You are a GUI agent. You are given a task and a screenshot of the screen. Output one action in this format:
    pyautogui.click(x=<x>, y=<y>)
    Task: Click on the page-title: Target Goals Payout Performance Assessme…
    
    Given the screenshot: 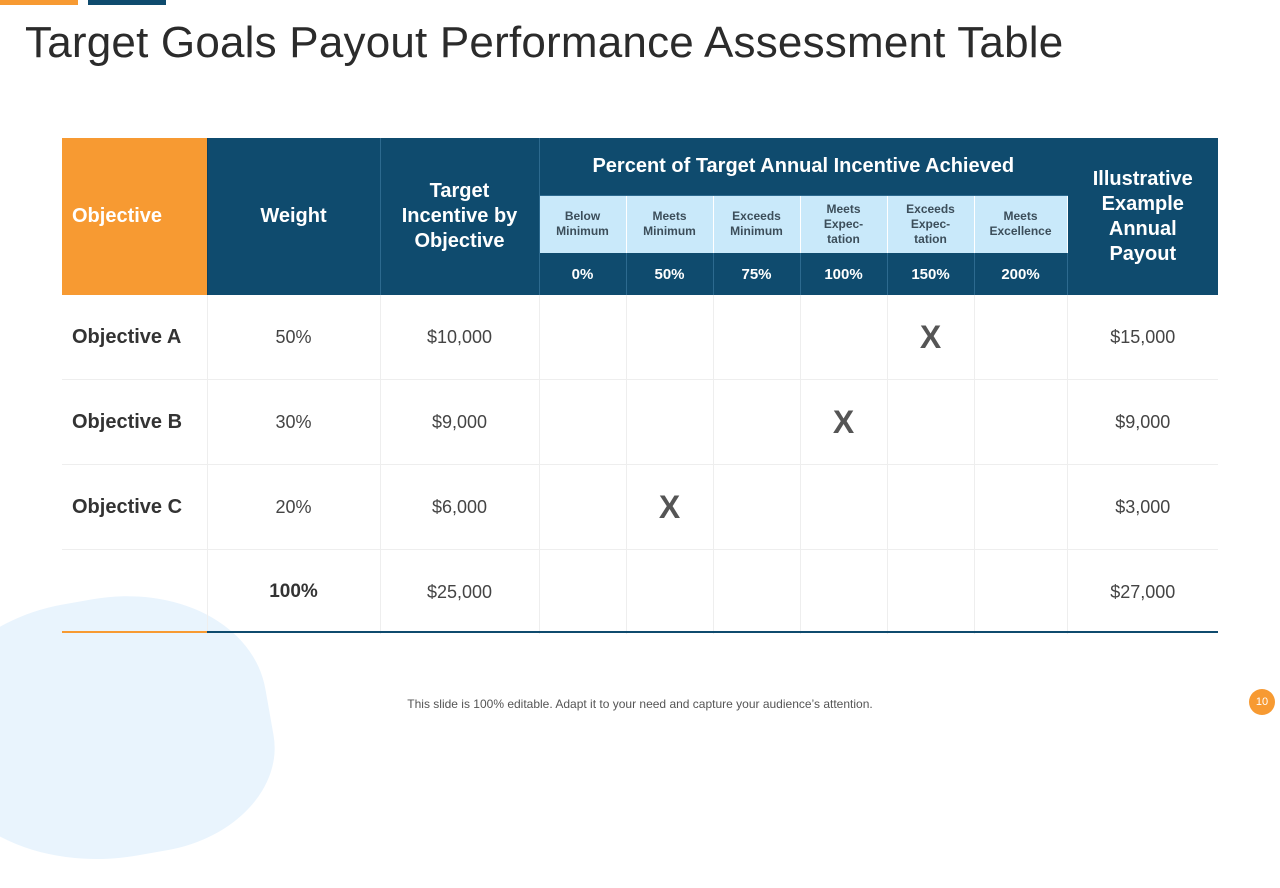 What is the action you would take?
    pyautogui.click(x=544, y=42)
    